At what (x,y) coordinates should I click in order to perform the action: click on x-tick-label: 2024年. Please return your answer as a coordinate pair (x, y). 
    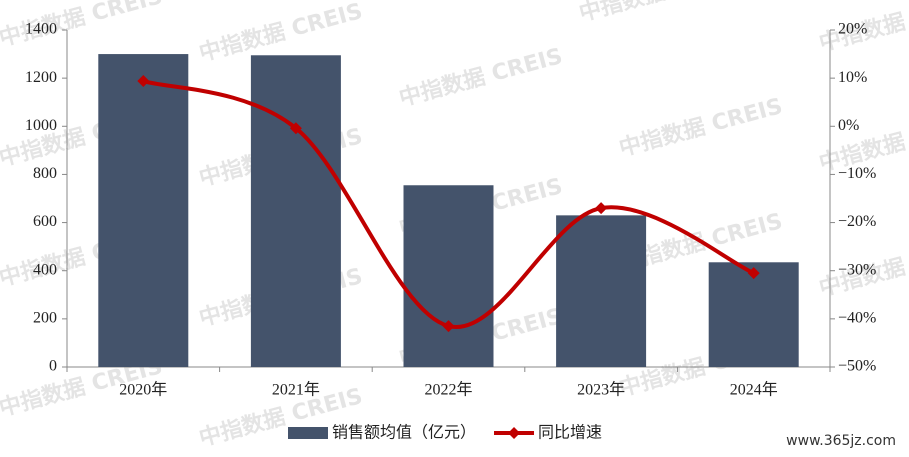
    Looking at the image, I should click on (754, 390).